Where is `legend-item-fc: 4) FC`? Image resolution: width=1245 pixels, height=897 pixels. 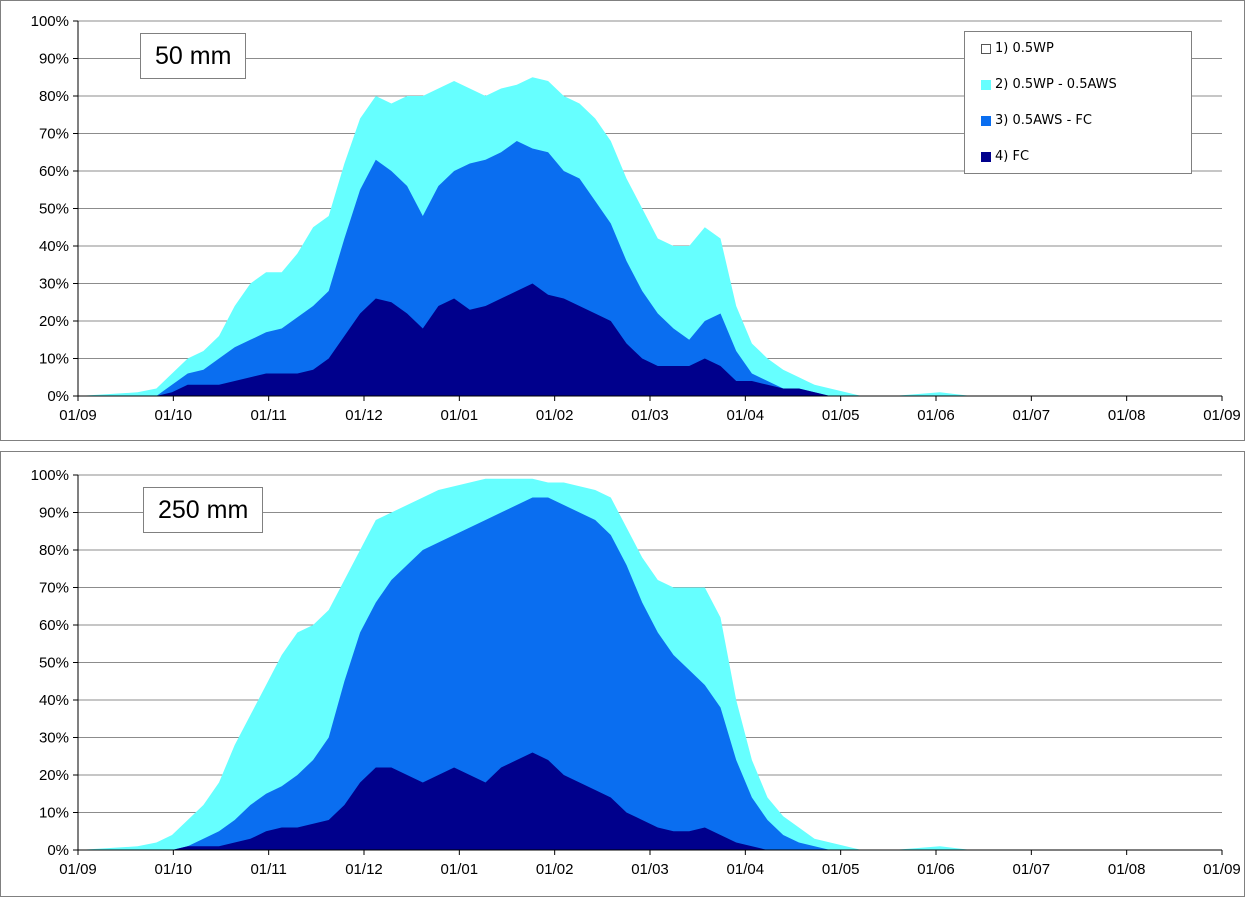 legend-item-fc: 4) FC is located at coordinates (1005, 157).